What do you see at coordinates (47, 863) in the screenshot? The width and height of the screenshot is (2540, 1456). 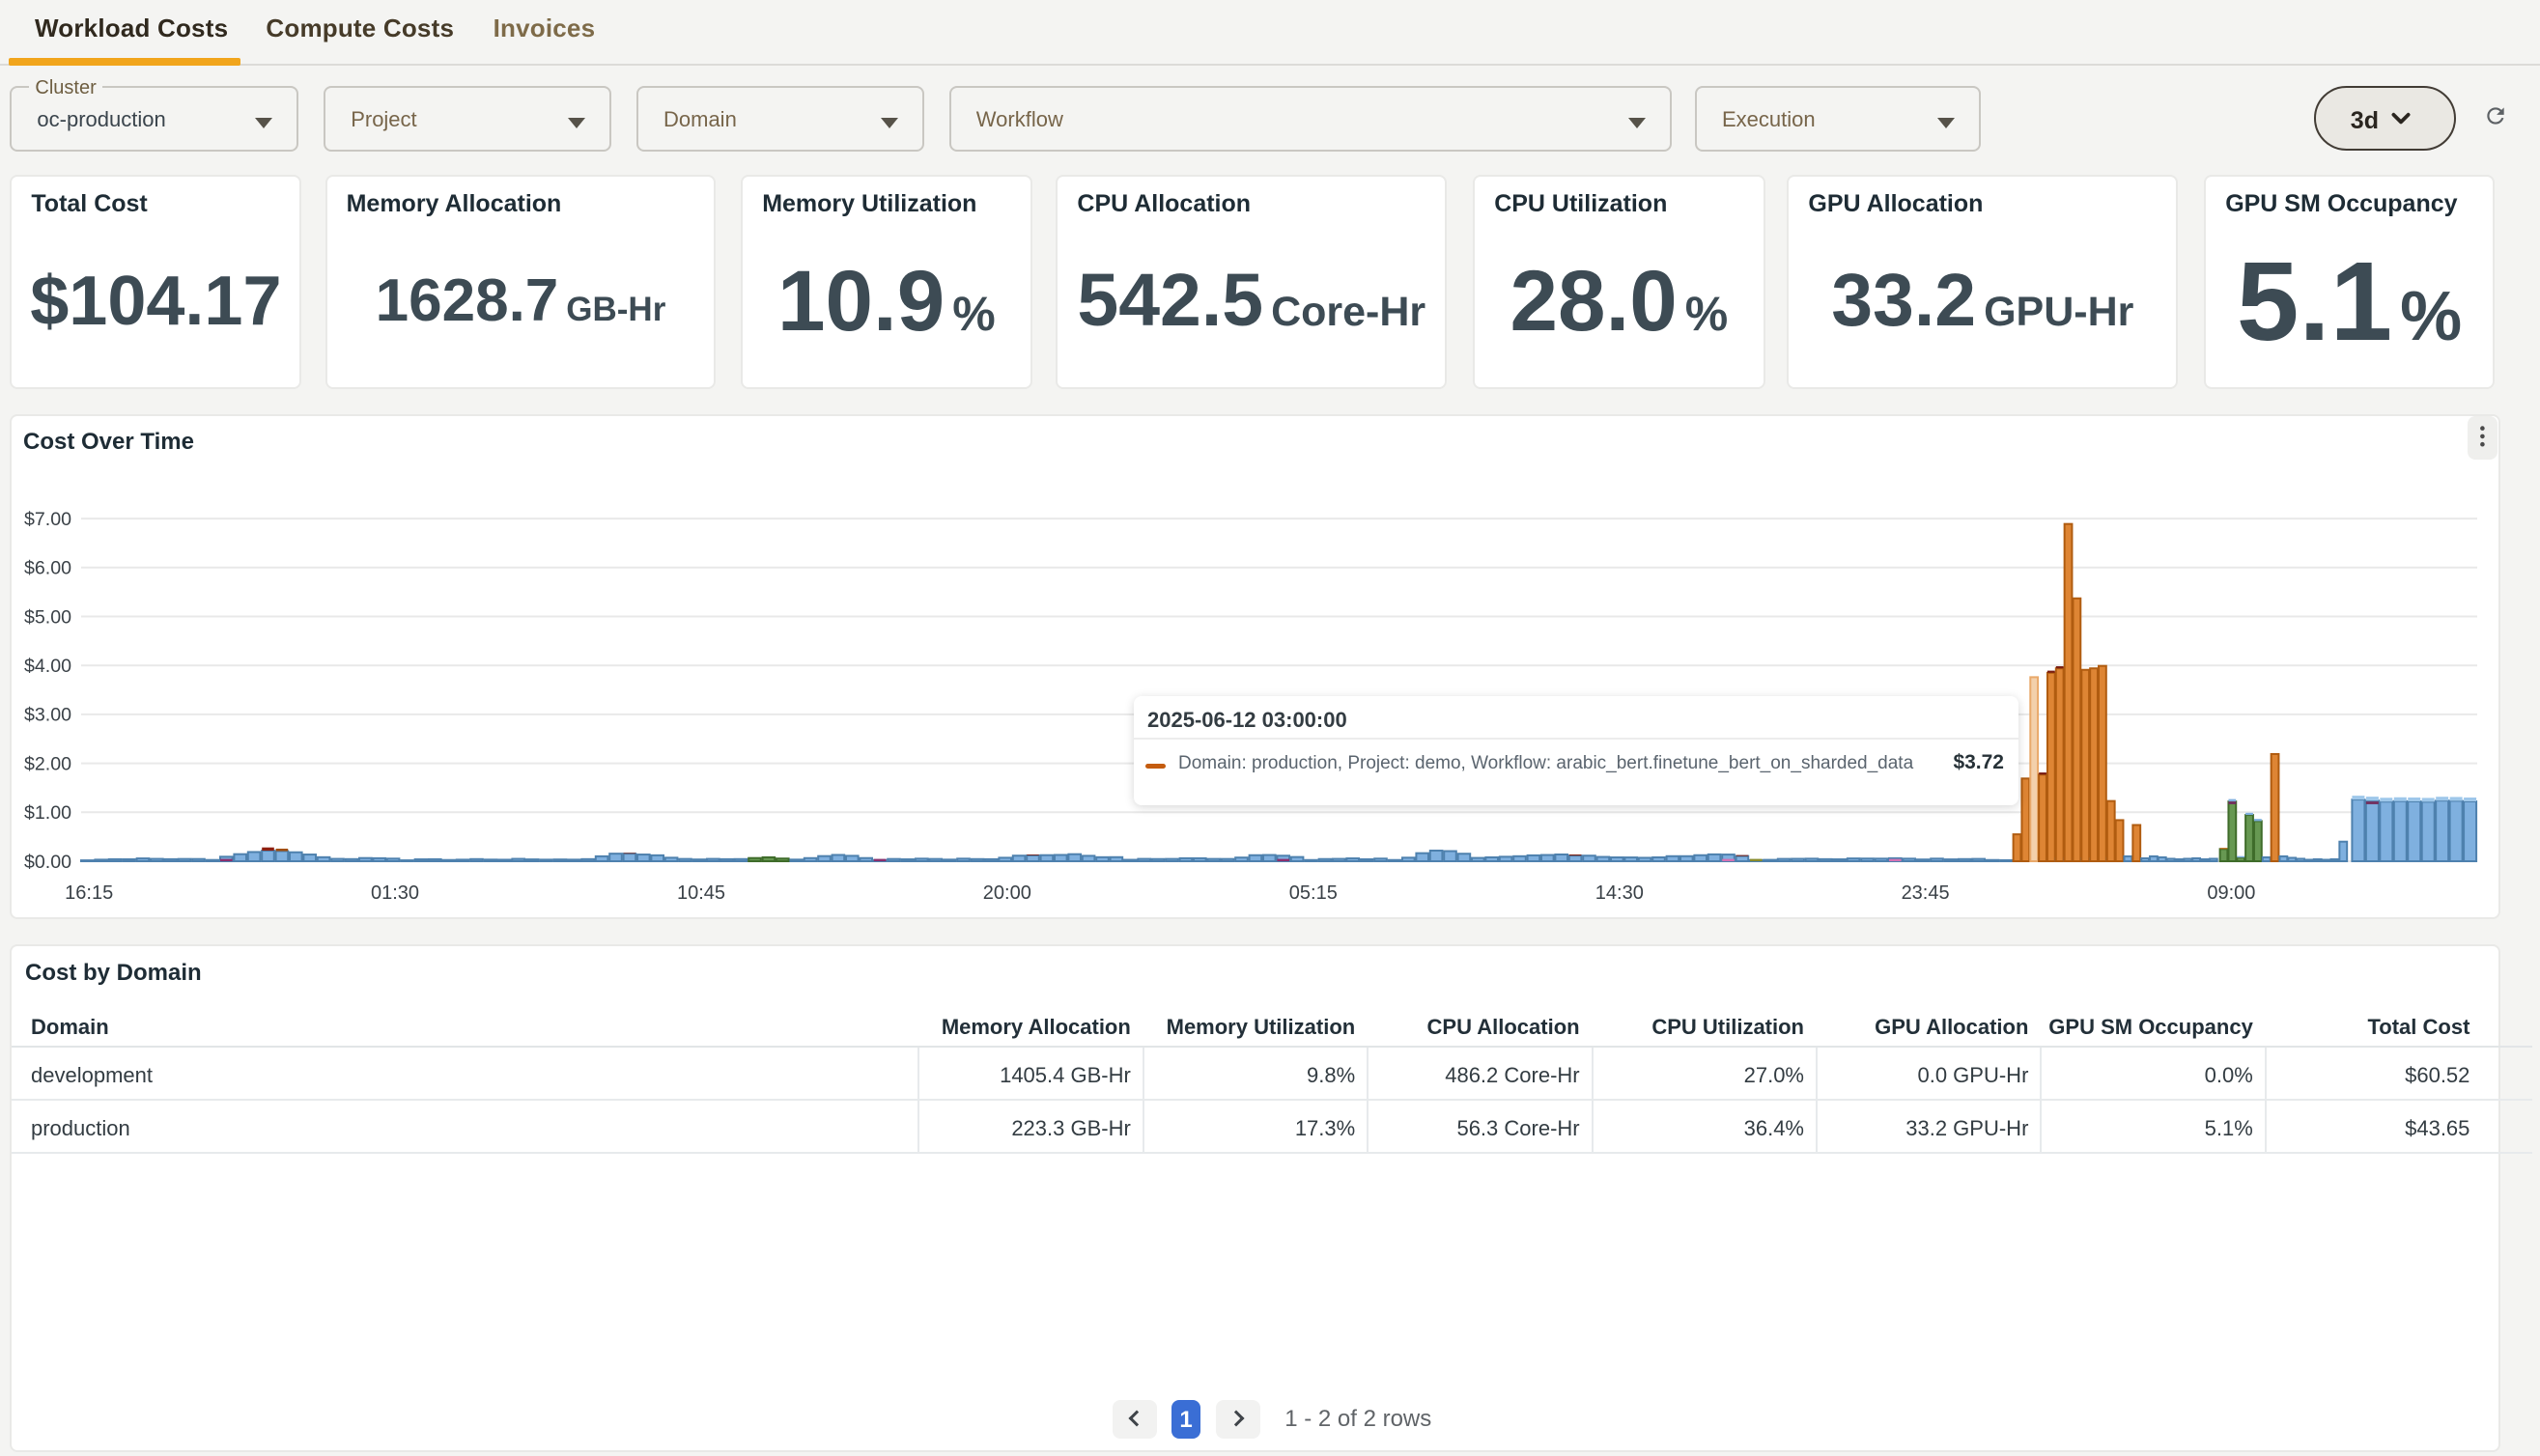 I see `svg-text: $0.00` at bounding box center [47, 863].